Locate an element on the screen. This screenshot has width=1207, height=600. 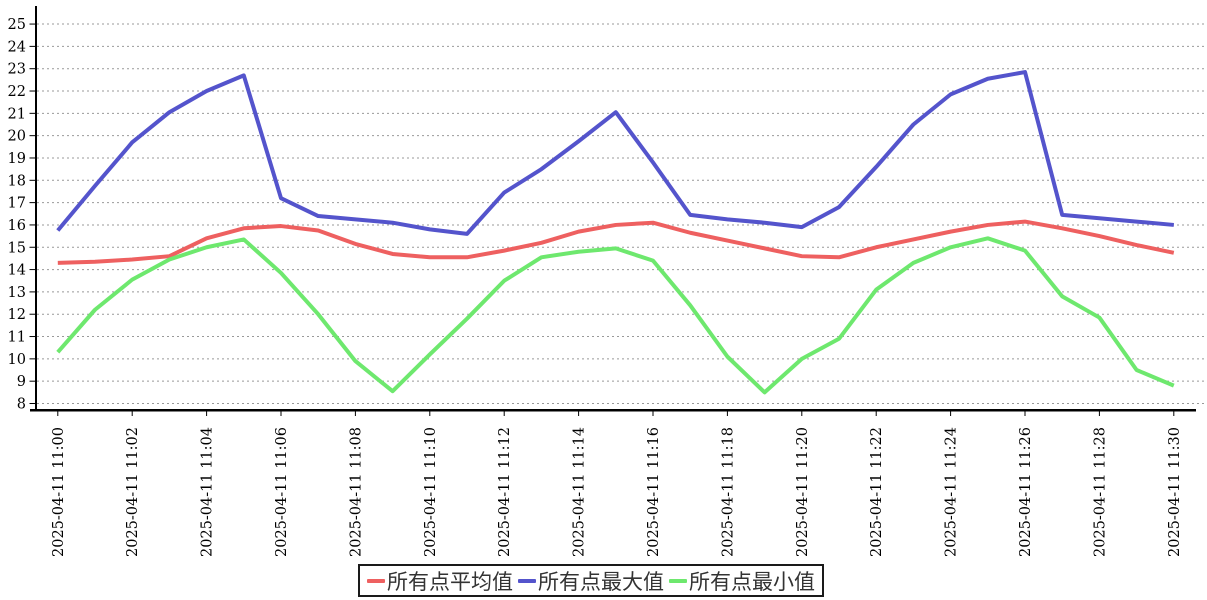
x-tick-label: 2025-04-11 11:08 is located at coordinates (356, 492).